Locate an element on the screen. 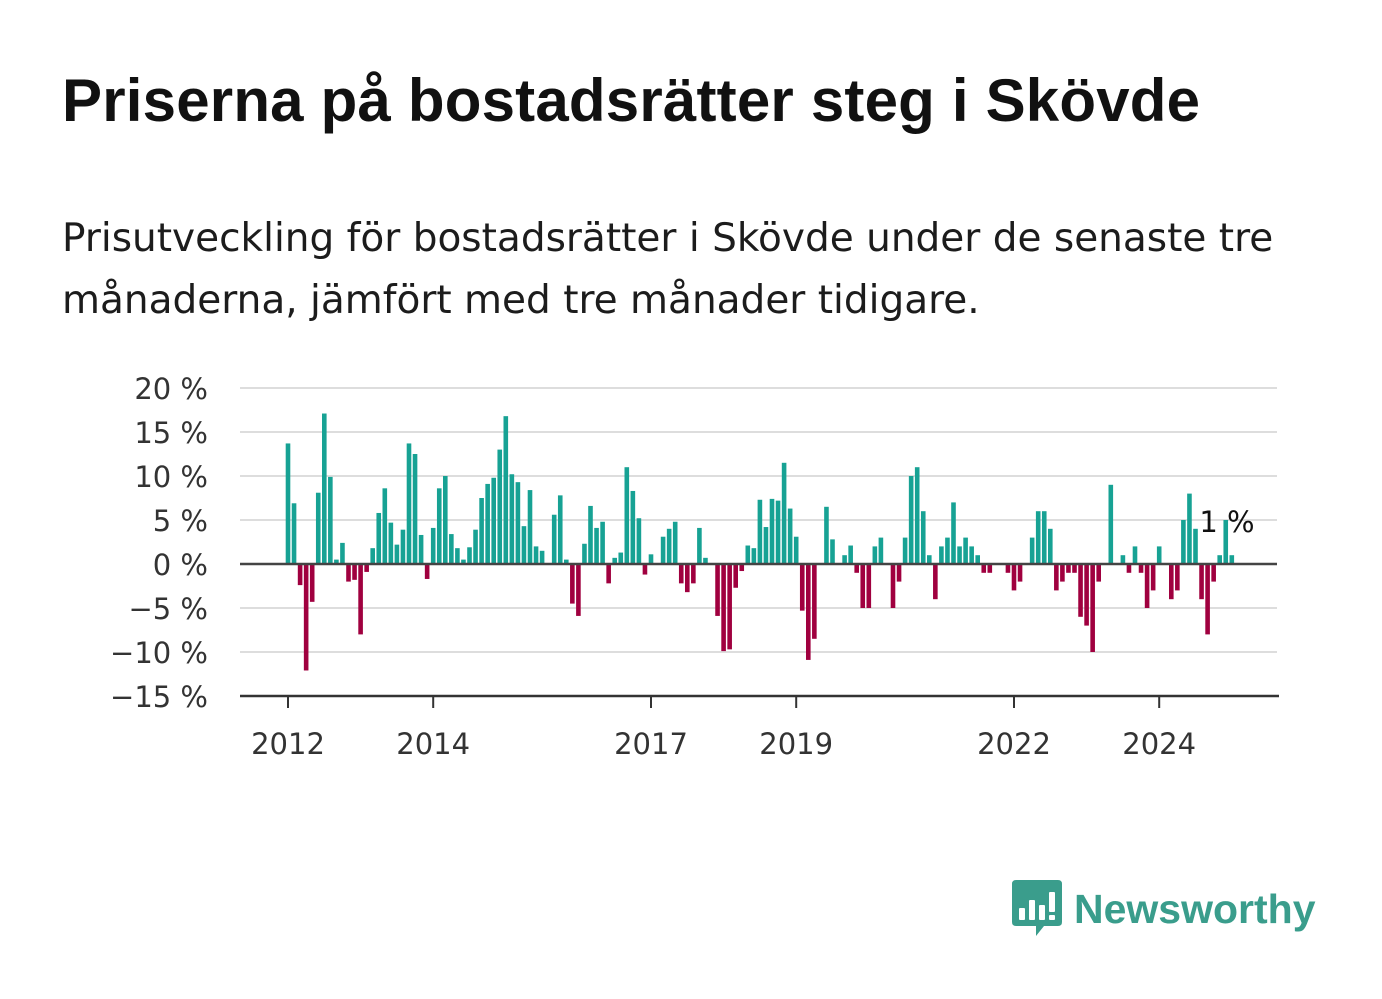 This screenshot has height=999, width=1382. y-tick-label: 20 % is located at coordinates (171, 389).